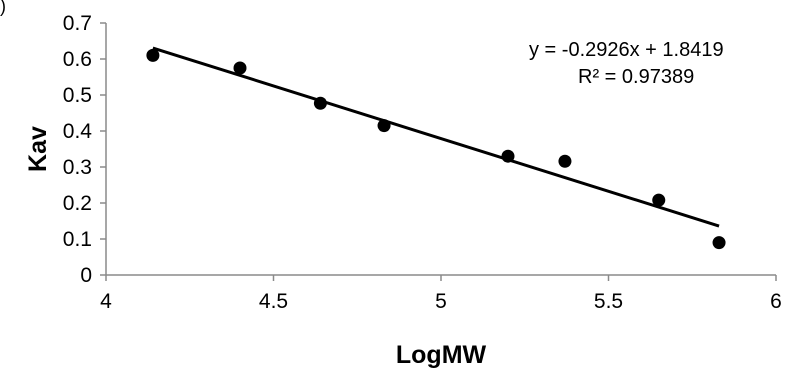  What do you see at coordinates (77, 95) in the screenshot?
I see `y-tick-label: 0.5` at bounding box center [77, 95].